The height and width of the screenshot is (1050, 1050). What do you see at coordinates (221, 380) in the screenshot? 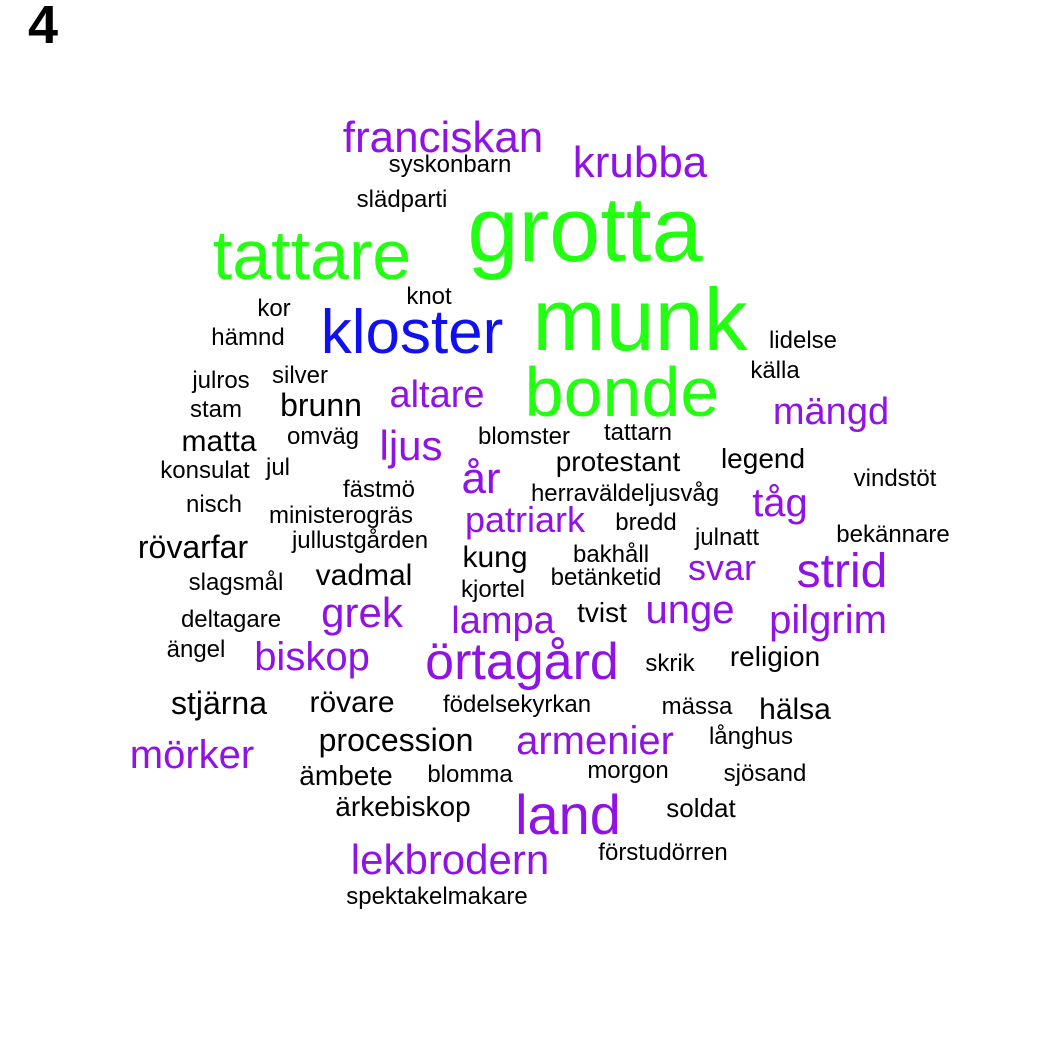
I see `cloud-word: julros` at bounding box center [221, 380].